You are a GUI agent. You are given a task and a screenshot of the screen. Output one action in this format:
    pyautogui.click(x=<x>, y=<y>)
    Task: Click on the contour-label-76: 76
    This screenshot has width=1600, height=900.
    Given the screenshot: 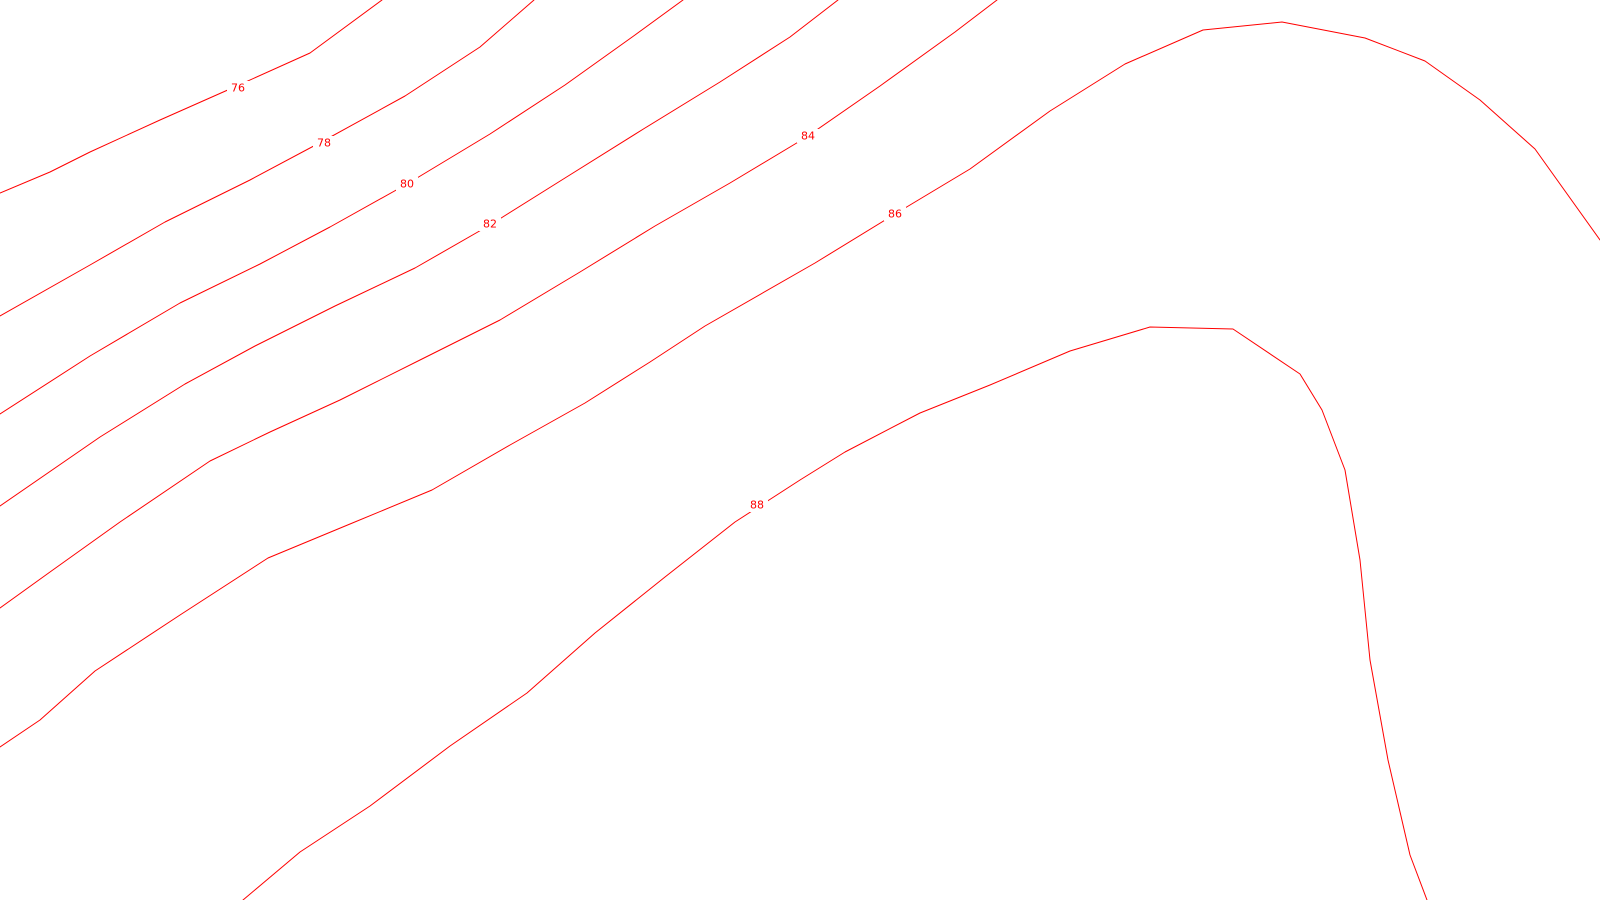 What is the action you would take?
    pyautogui.click(x=238, y=88)
    